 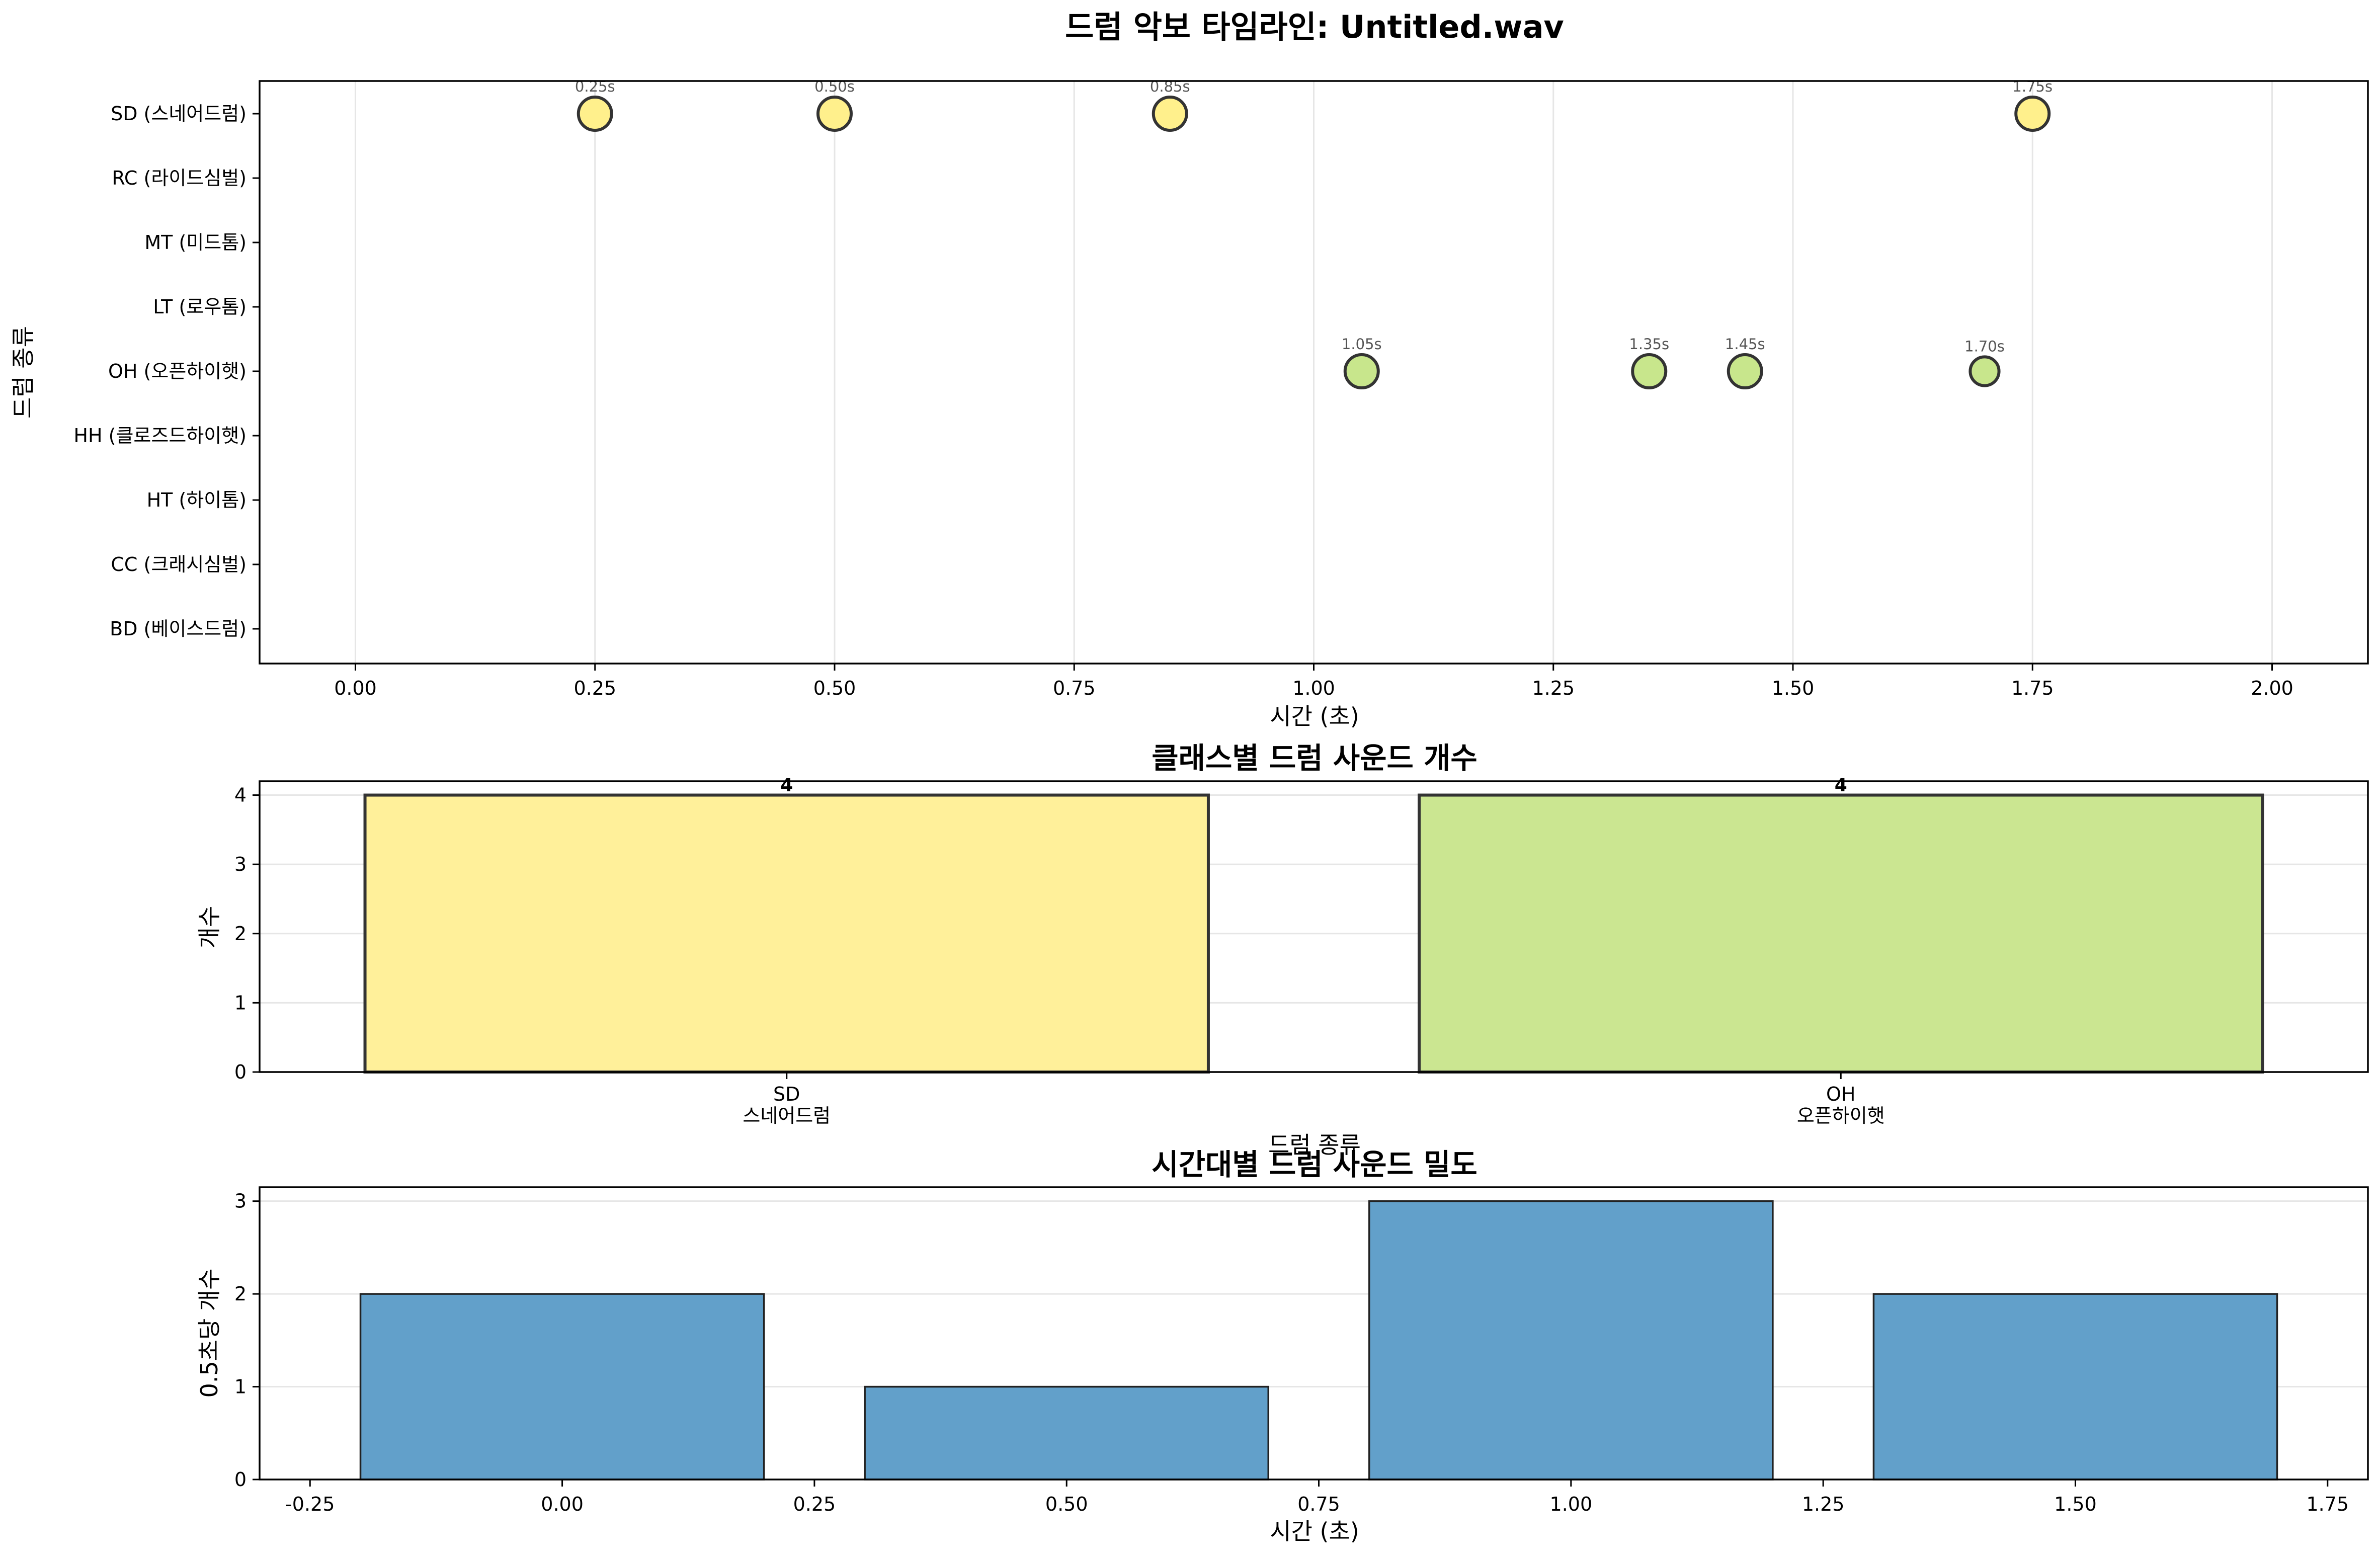 I want to click on class-count-y-axis-title: 개수, so click(x=210, y=927).